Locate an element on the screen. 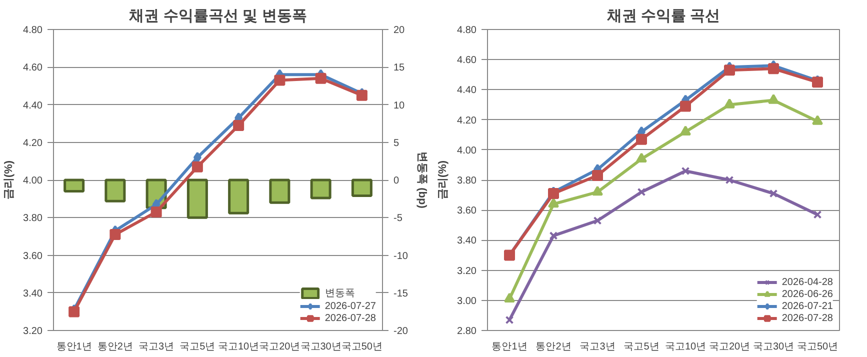 This screenshot has height=357, width=867. y-tick-label: 2.80 is located at coordinates (467, 331).